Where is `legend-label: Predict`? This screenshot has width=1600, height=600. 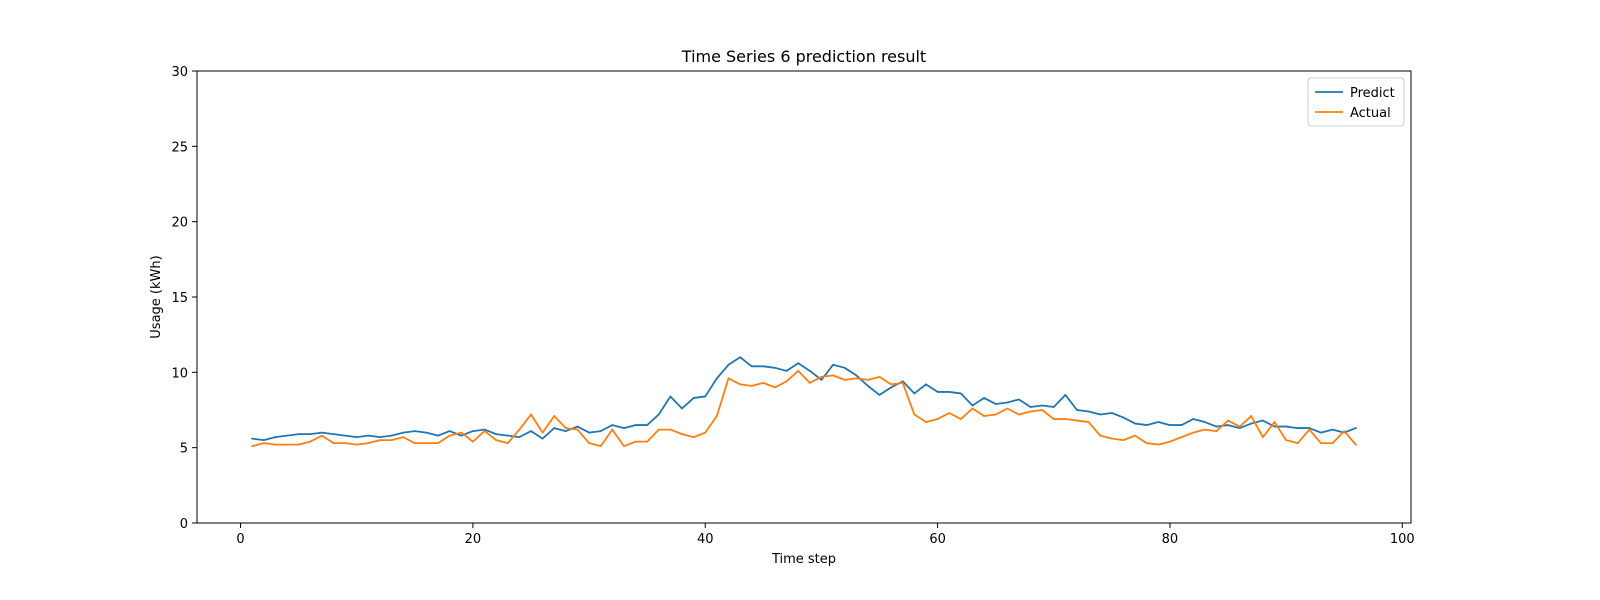 legend-label: Predict is located at coordinates (1372, 93).